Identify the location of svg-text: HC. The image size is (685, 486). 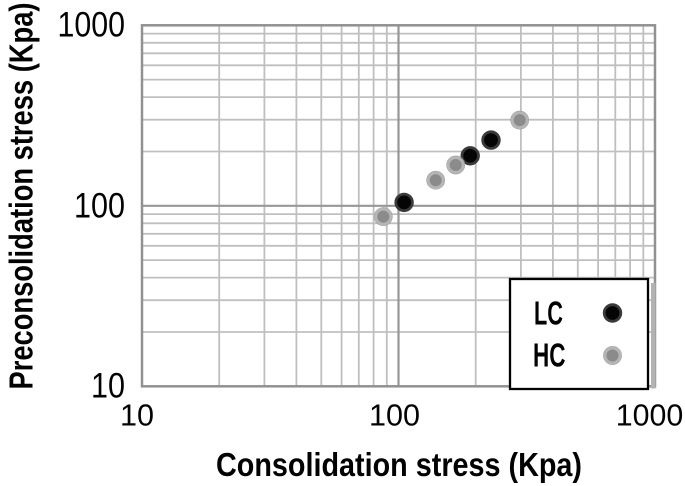
(549, 355).